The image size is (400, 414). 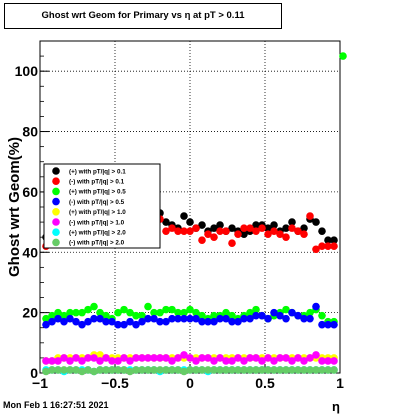 What do you see at coordinates (265, 383) in the screenshot?
I see `x-tick-label: 0.5` at bounding box center [265, 383].